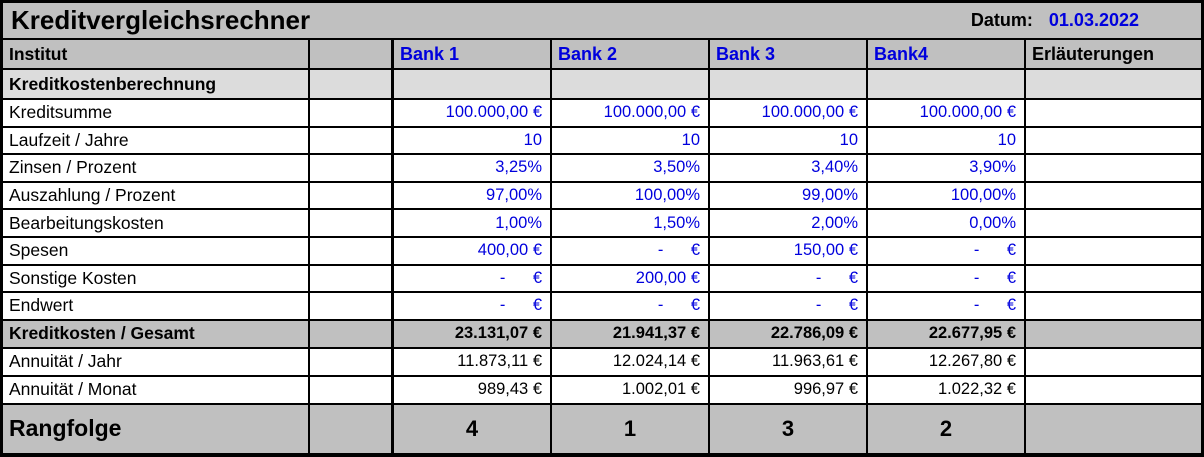  What do you see at coordinates (156, 390) in the screenshot?
I see `row-label-annuitaet-monat: Annuität / Monat` at bounding box center [156, 390].